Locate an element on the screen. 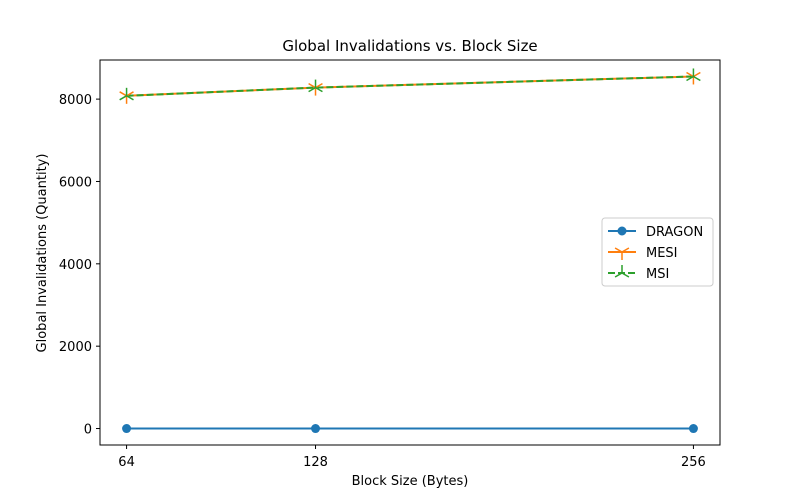 Image resolution: width=800 pixels, height=500 pixels. x-tick-label: 128 is located at coordinates (315, 462).